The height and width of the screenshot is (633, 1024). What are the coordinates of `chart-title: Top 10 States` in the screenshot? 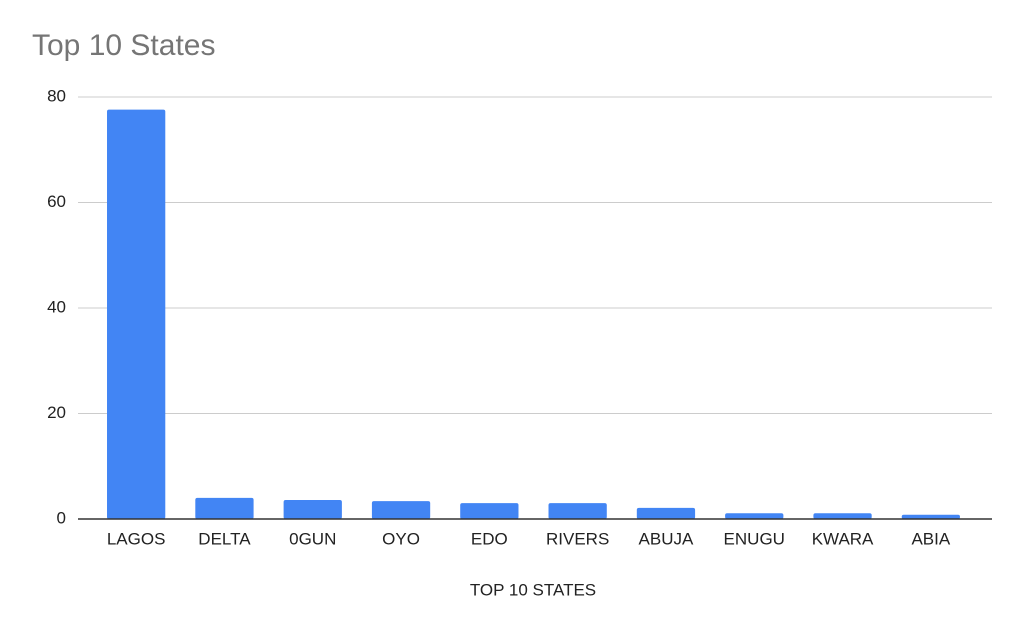 It's located at (123, 45).